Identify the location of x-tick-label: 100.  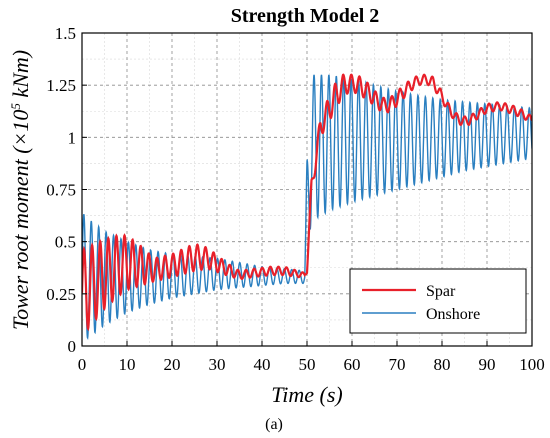
(532, 364).